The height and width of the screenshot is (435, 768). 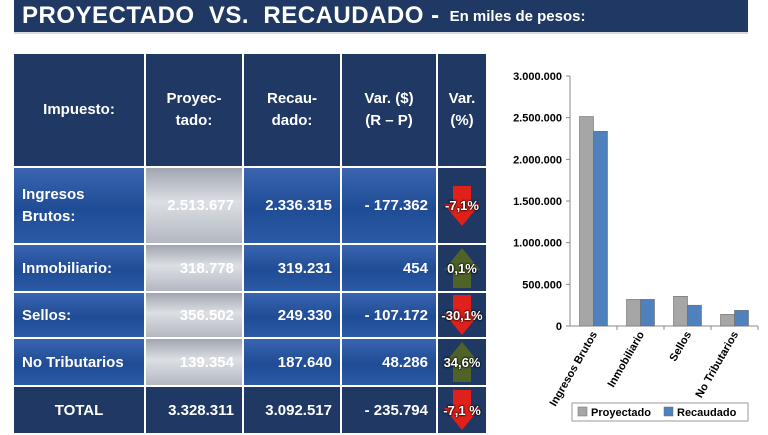 What do you see at coordinates (79, 315) in the screenshot?
I see `row-label: Sellos:` at bounding box center [79, 315].